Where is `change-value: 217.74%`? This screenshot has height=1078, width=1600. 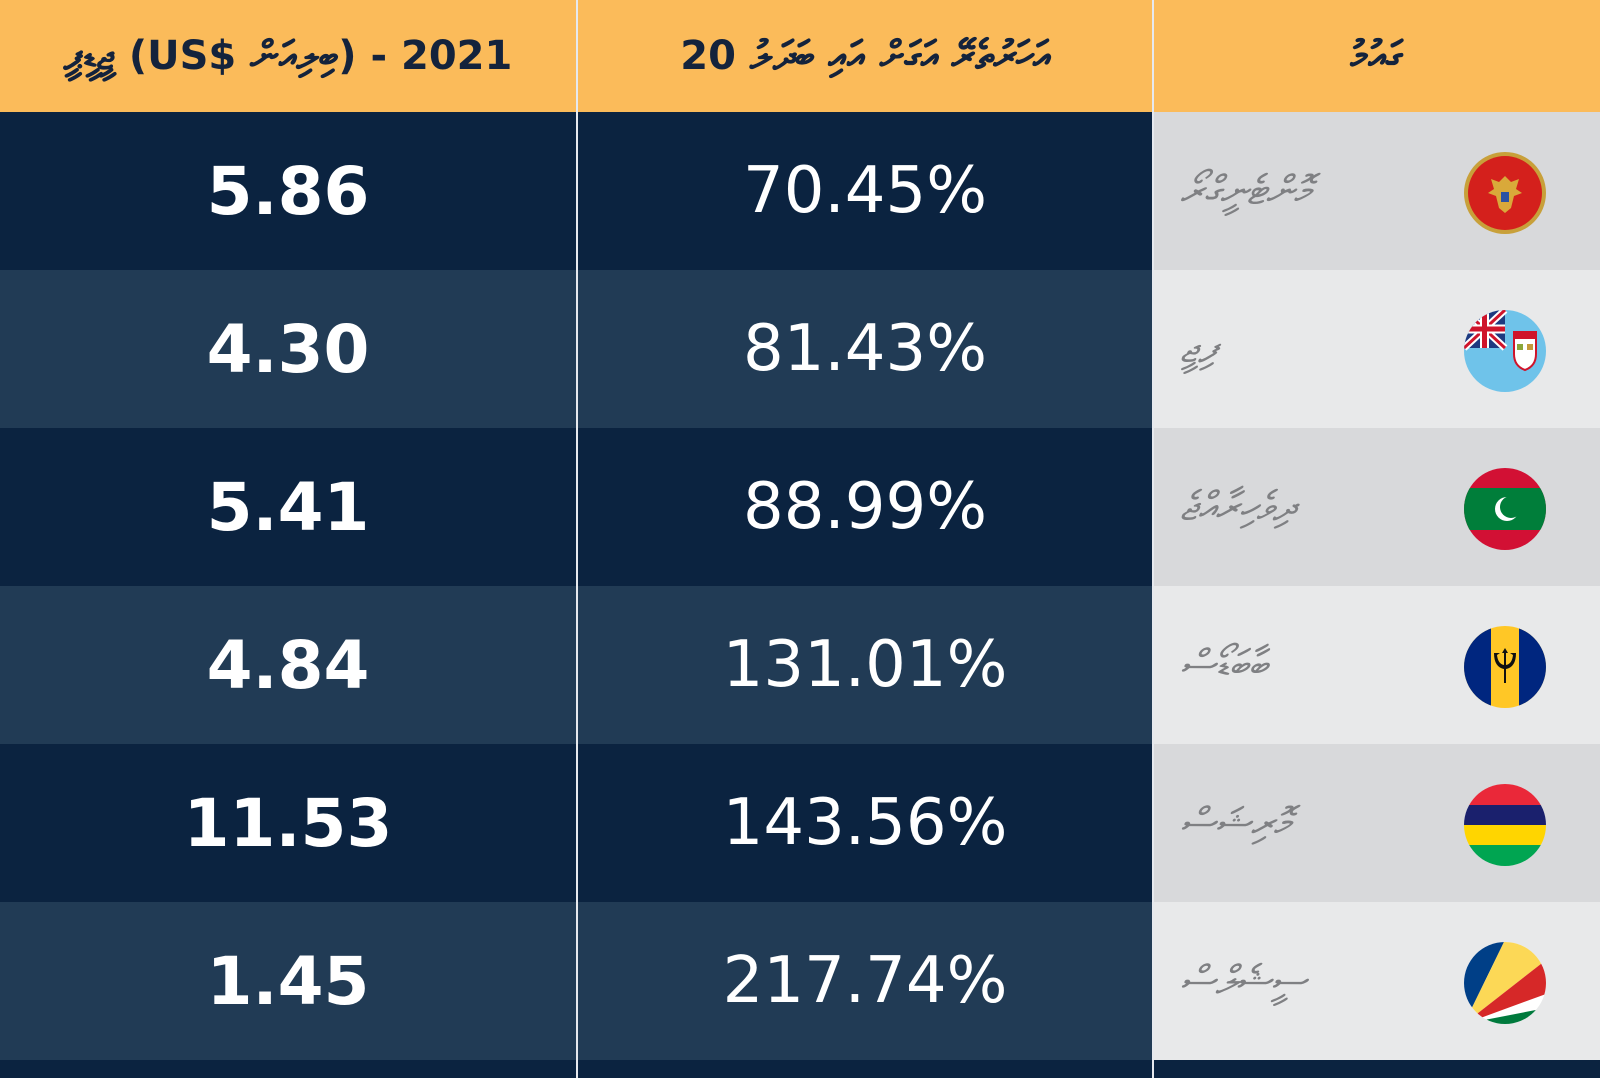 change-value: 217.74% is located at coordinates (865, 981).